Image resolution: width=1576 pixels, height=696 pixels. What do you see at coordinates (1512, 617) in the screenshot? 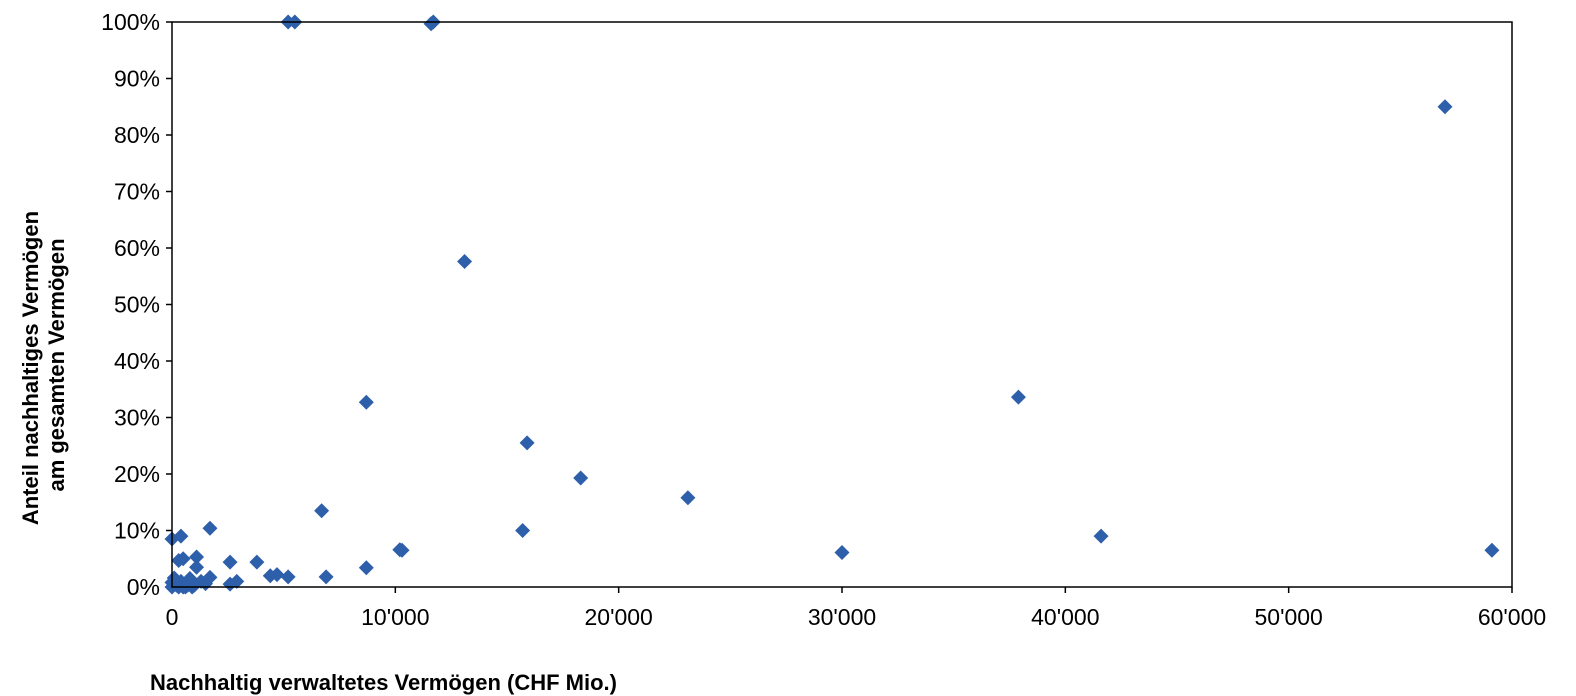
I see `x-tick-label: 60'000` at bounding box center [1512, 617].